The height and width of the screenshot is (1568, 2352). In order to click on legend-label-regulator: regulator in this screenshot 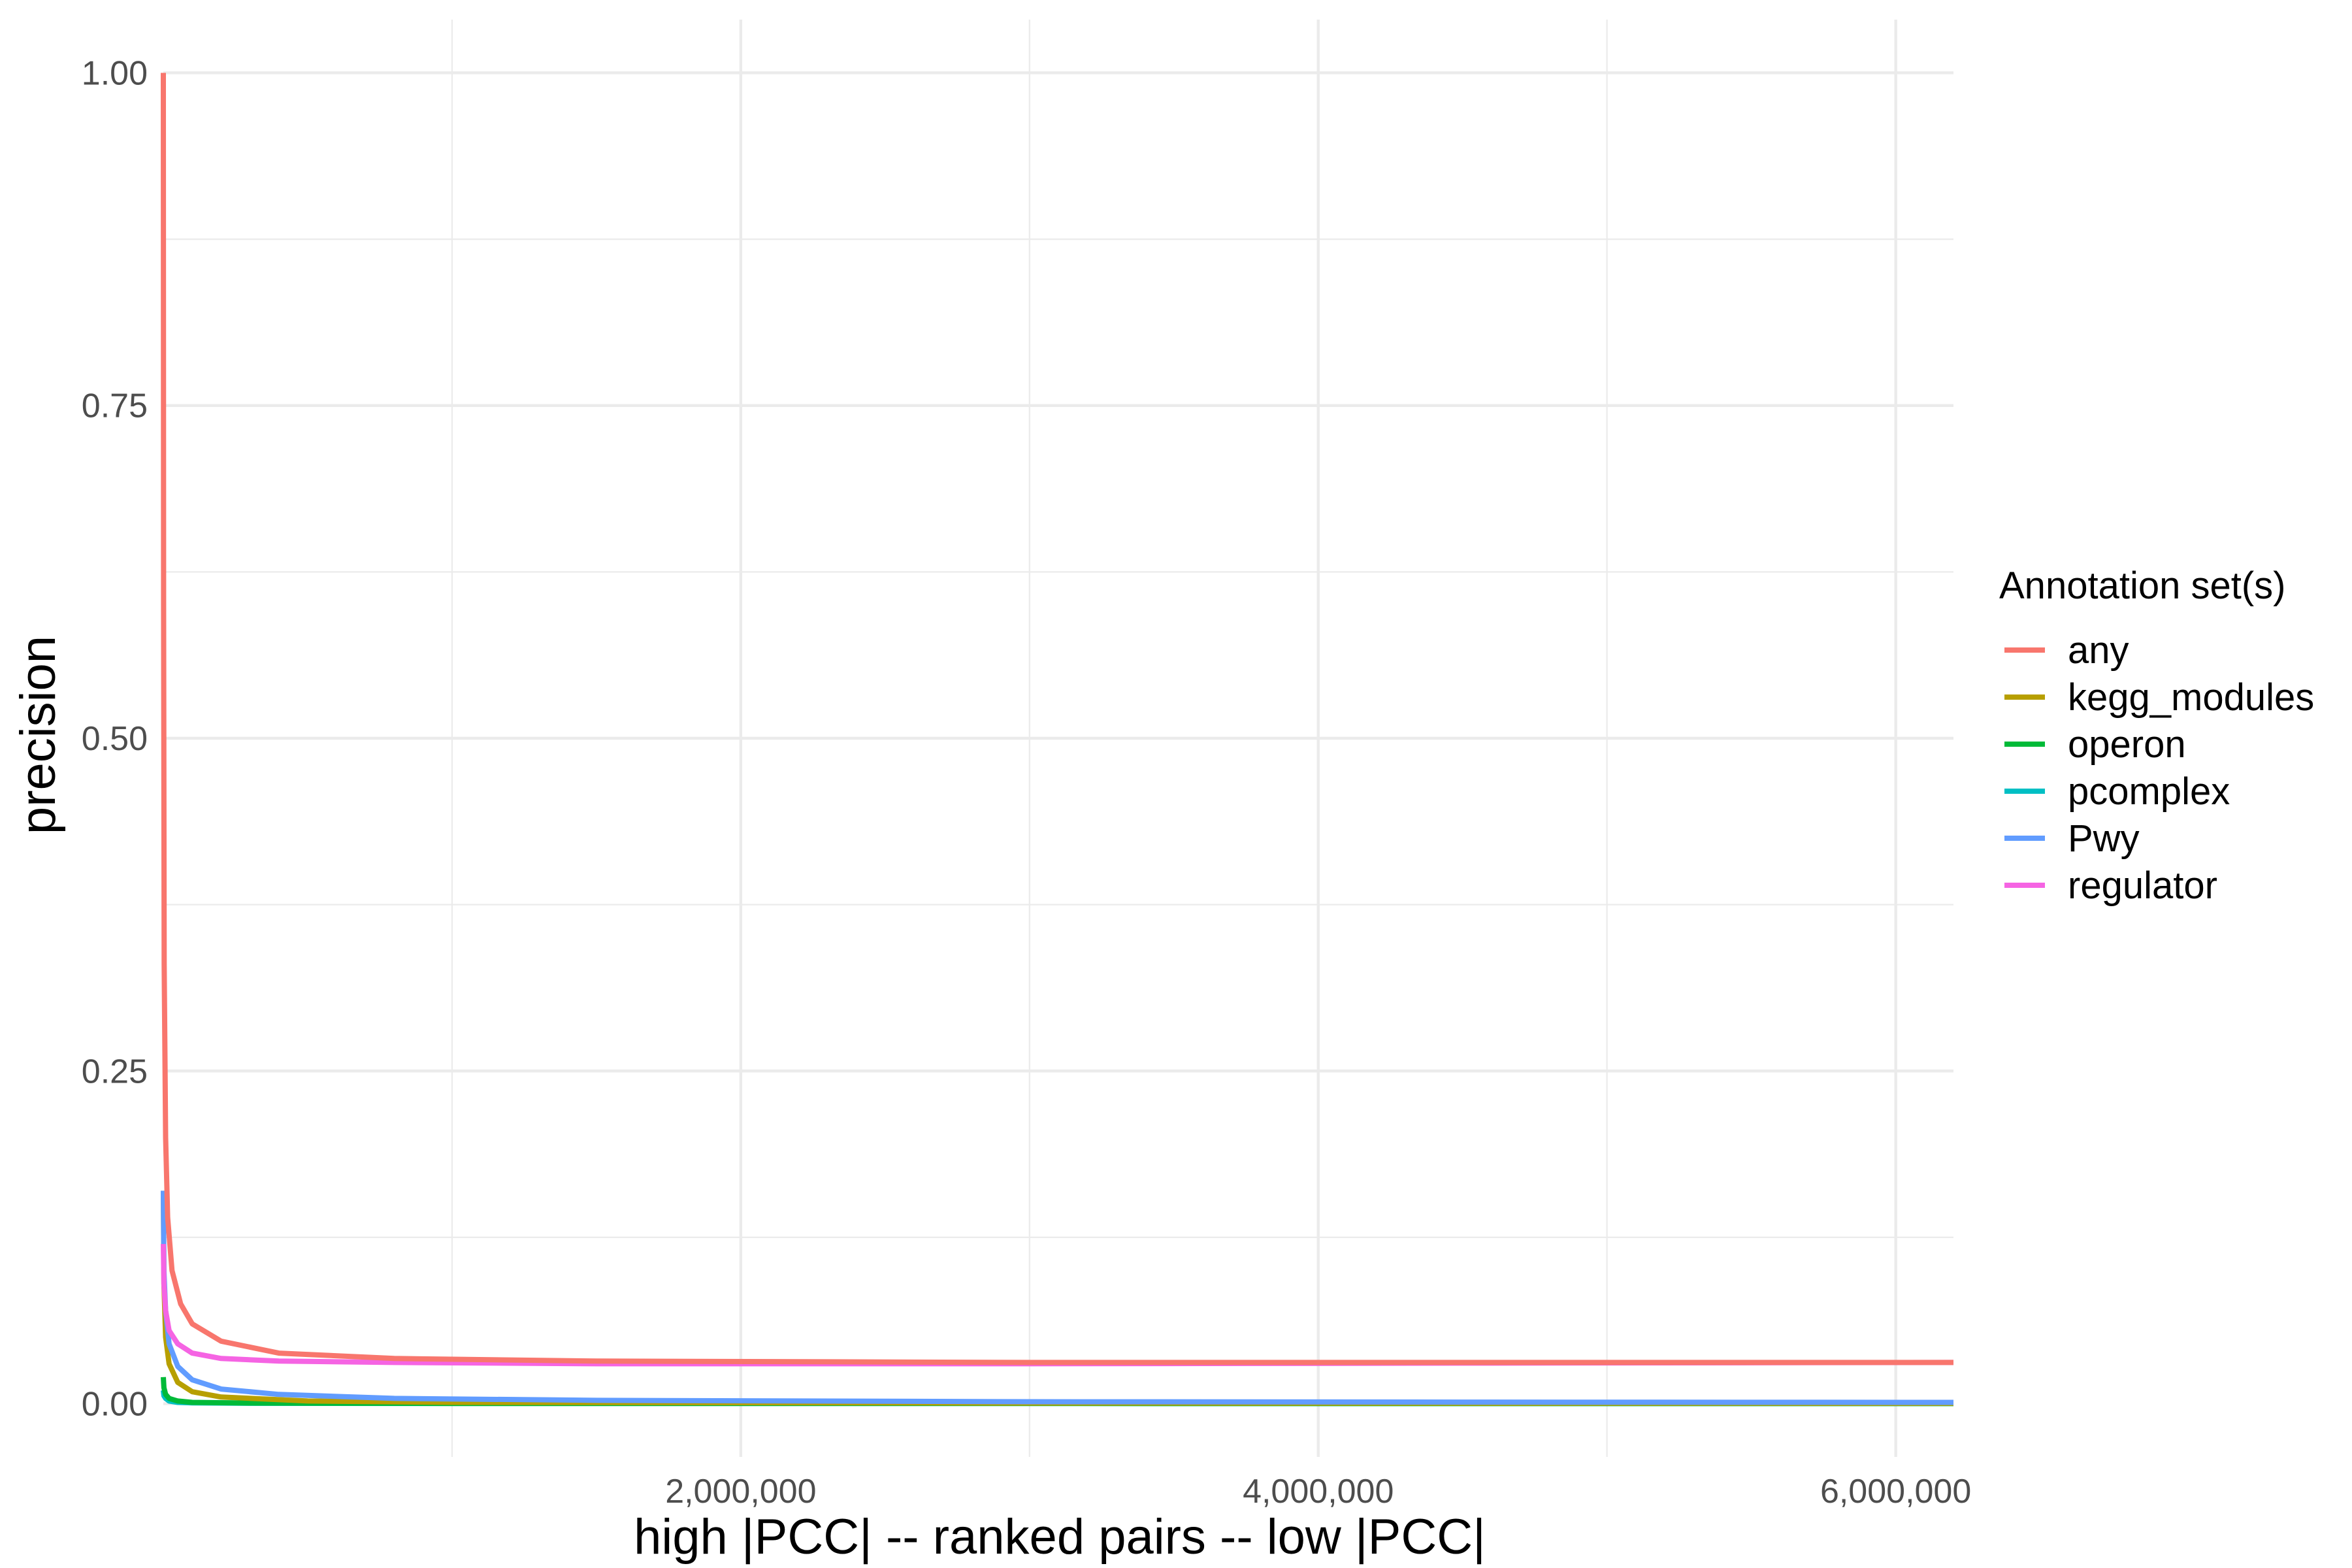, I will do `click(2142, 885)`.